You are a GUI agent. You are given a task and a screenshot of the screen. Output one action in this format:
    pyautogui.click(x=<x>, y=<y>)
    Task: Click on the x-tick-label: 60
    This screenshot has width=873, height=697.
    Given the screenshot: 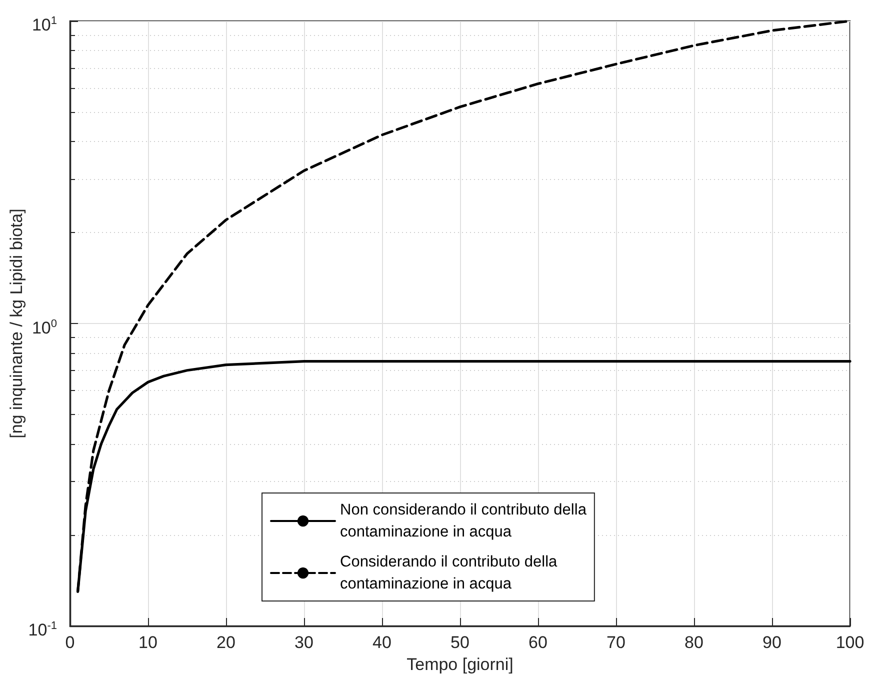 What is the action you would take?
    pyautogui.click(x=538, y=642)
    